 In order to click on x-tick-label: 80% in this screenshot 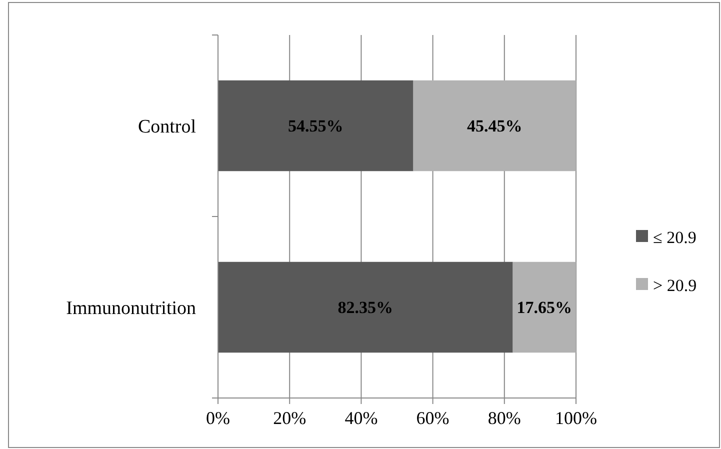, I will do `click(504, 418)`.